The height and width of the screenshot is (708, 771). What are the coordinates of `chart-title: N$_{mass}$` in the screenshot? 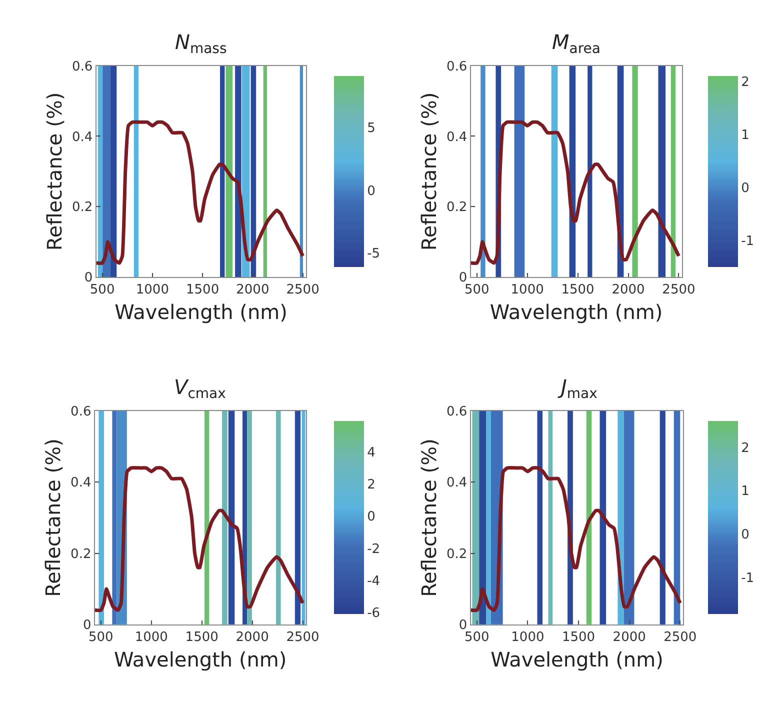 It's located at (201, 44).